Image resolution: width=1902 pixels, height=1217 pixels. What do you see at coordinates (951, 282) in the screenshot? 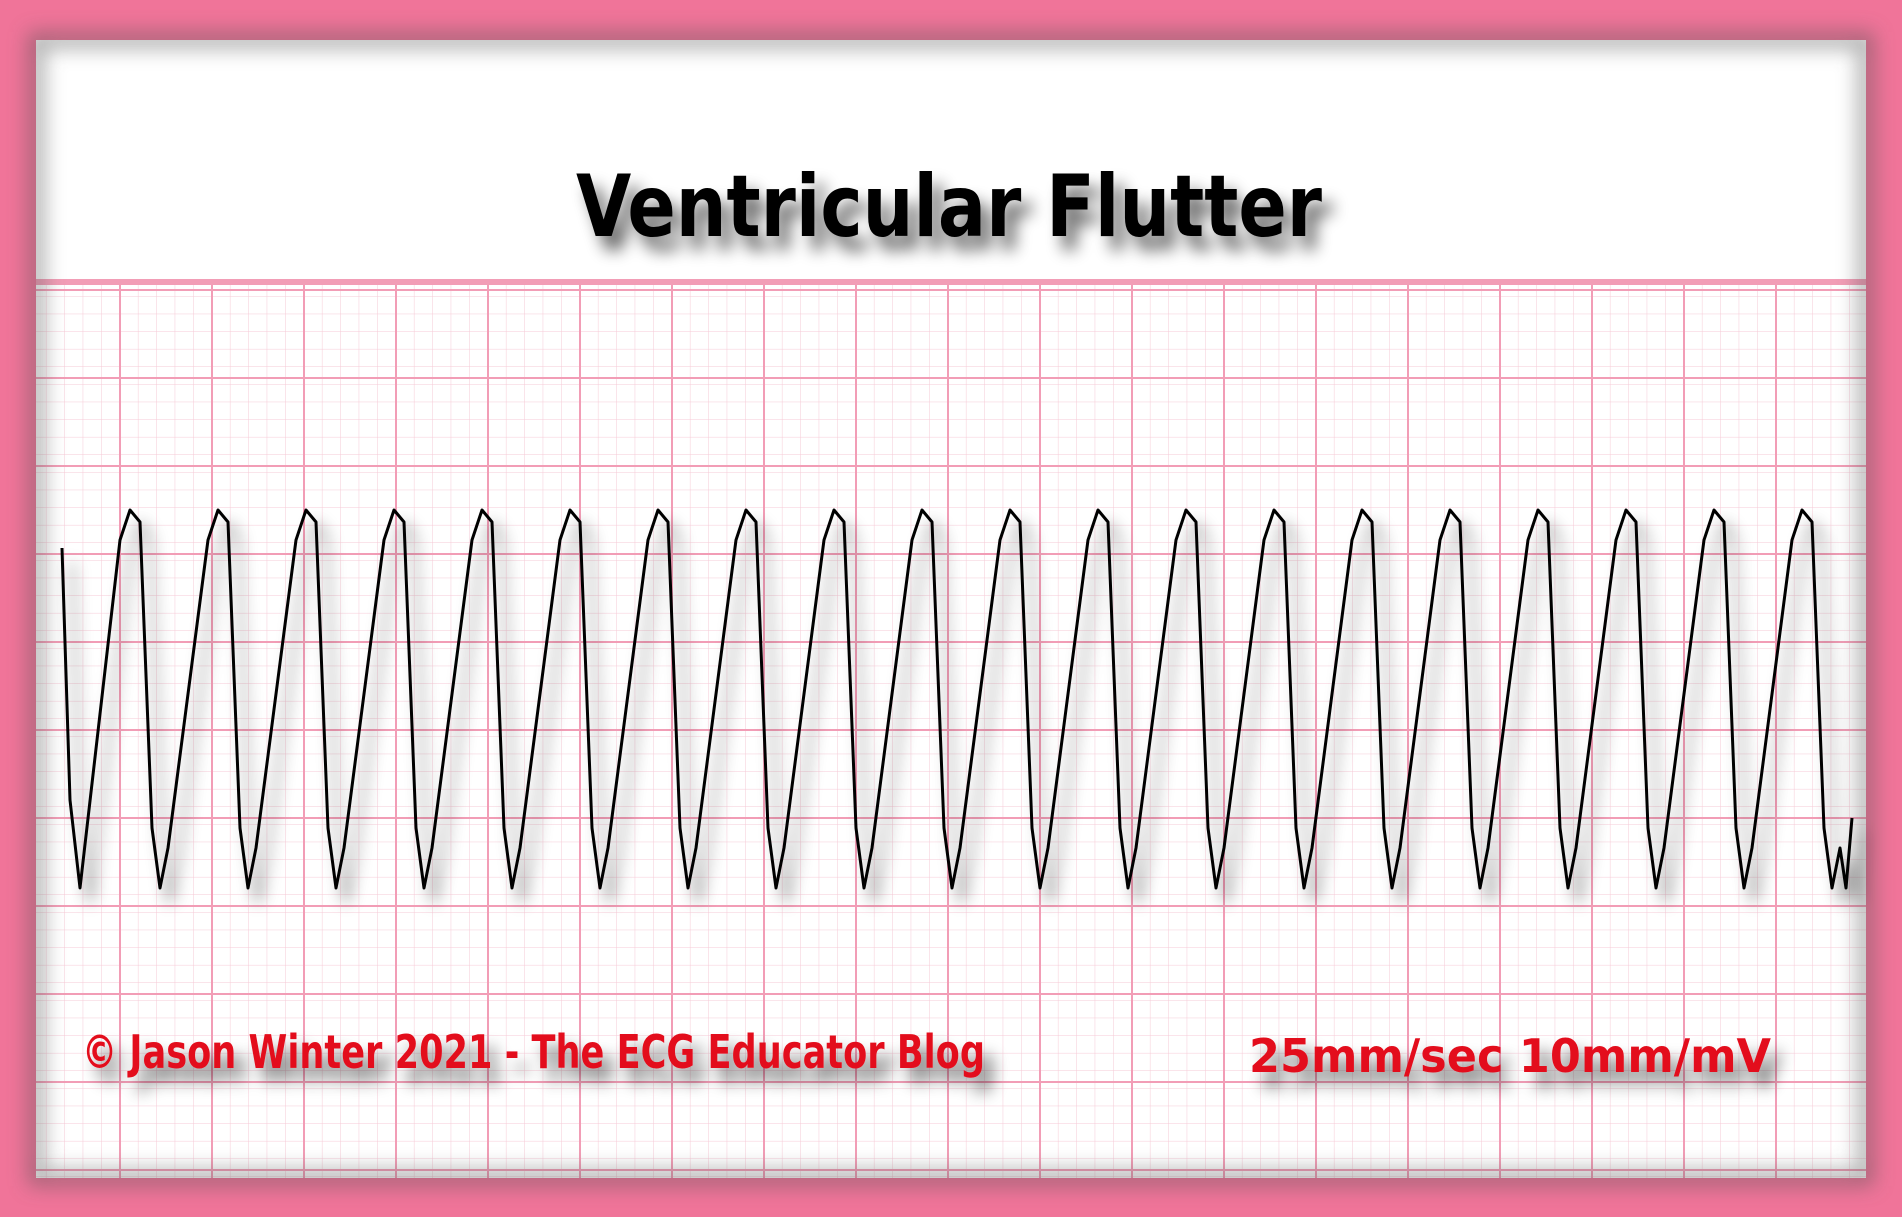
I see `header-divider` at bounding box center [951, 282].